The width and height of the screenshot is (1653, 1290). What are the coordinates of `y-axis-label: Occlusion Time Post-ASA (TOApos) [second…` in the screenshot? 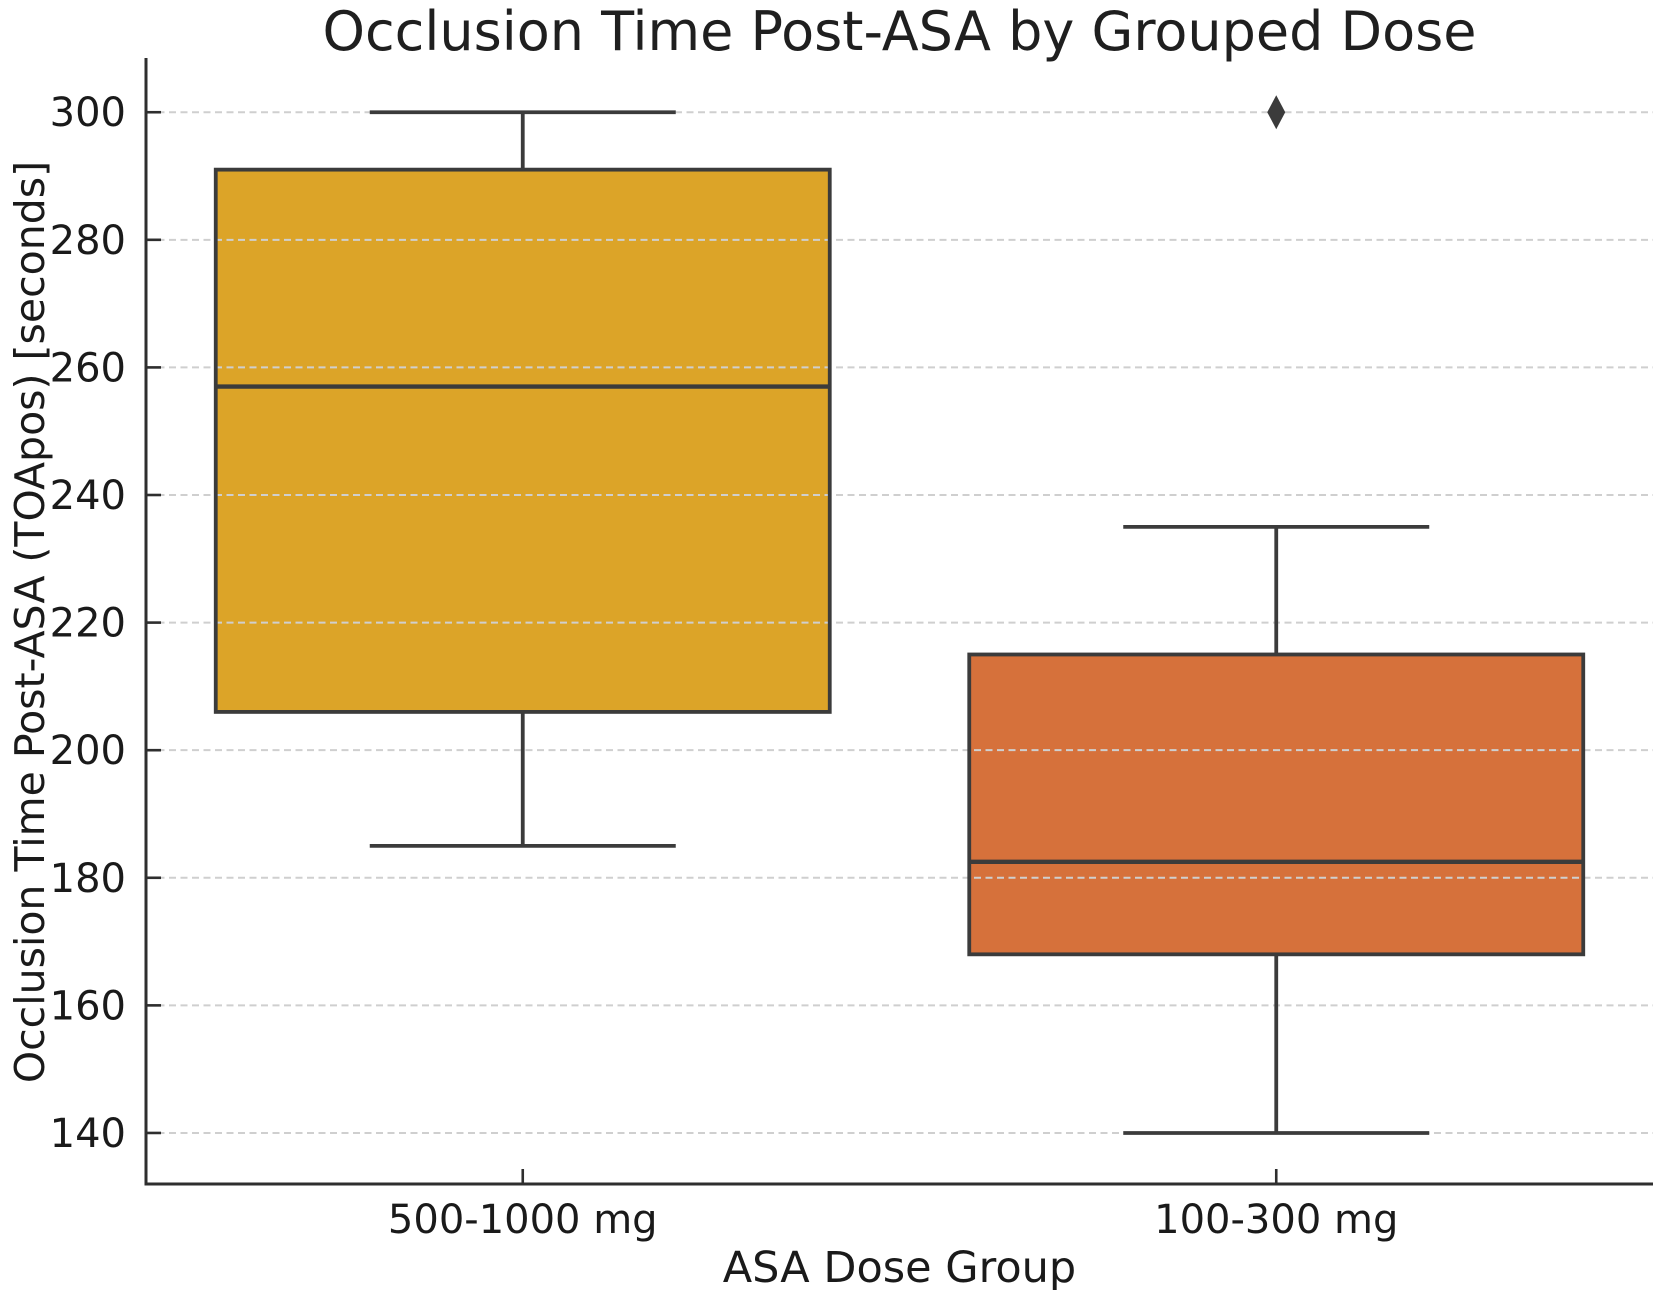 It's located at (30, 622).